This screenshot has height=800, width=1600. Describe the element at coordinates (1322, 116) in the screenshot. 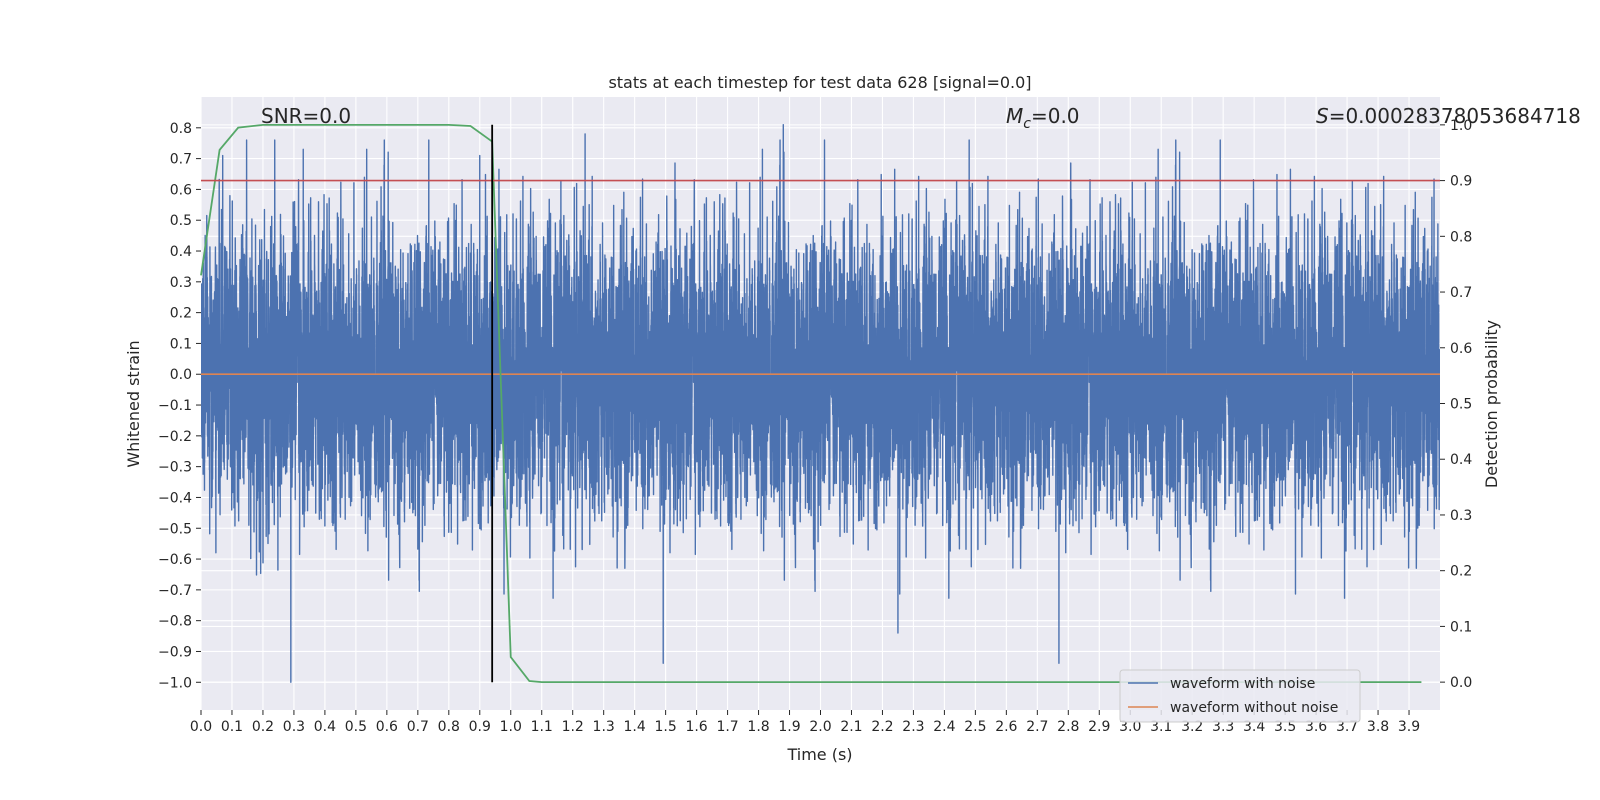

I see `s-symbol: S` at that location.